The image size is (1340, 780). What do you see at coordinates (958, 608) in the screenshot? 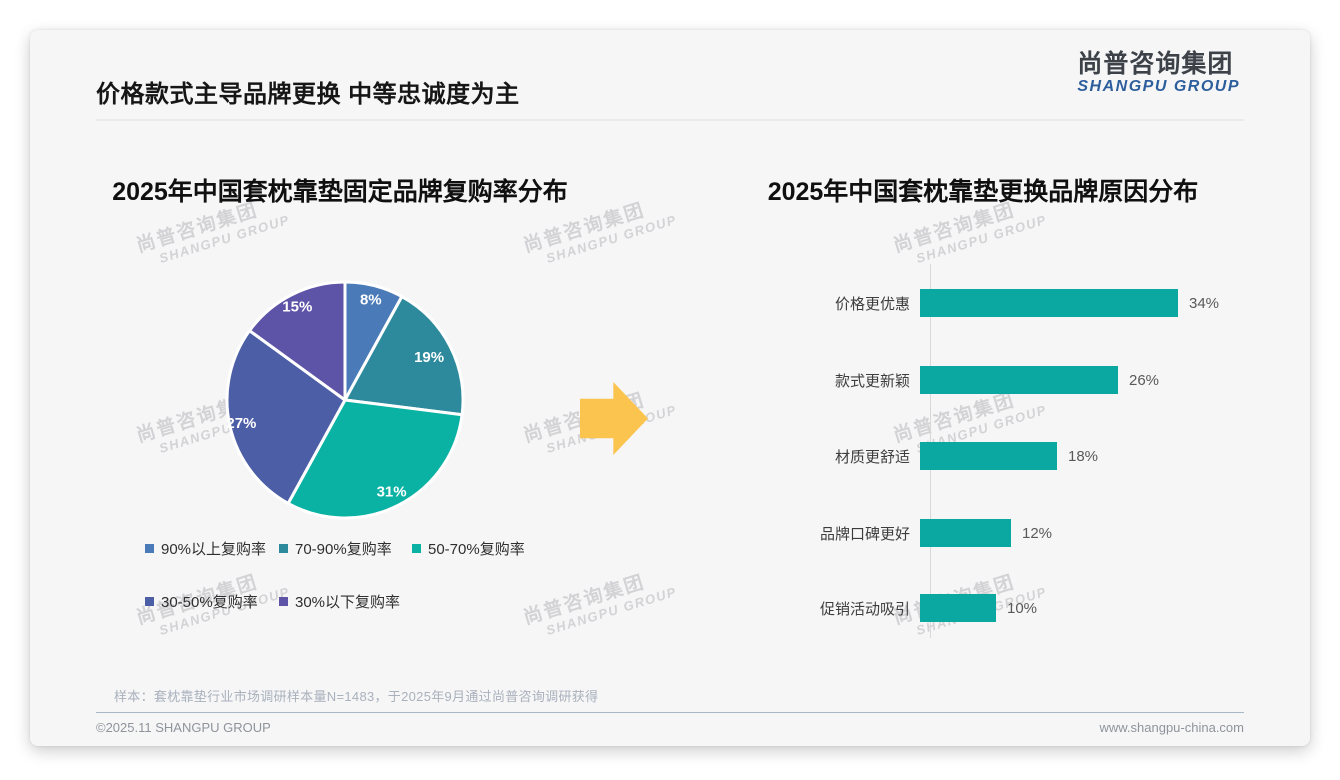
I see `bar-促销活动吸引` at bounding box center [958, 608].